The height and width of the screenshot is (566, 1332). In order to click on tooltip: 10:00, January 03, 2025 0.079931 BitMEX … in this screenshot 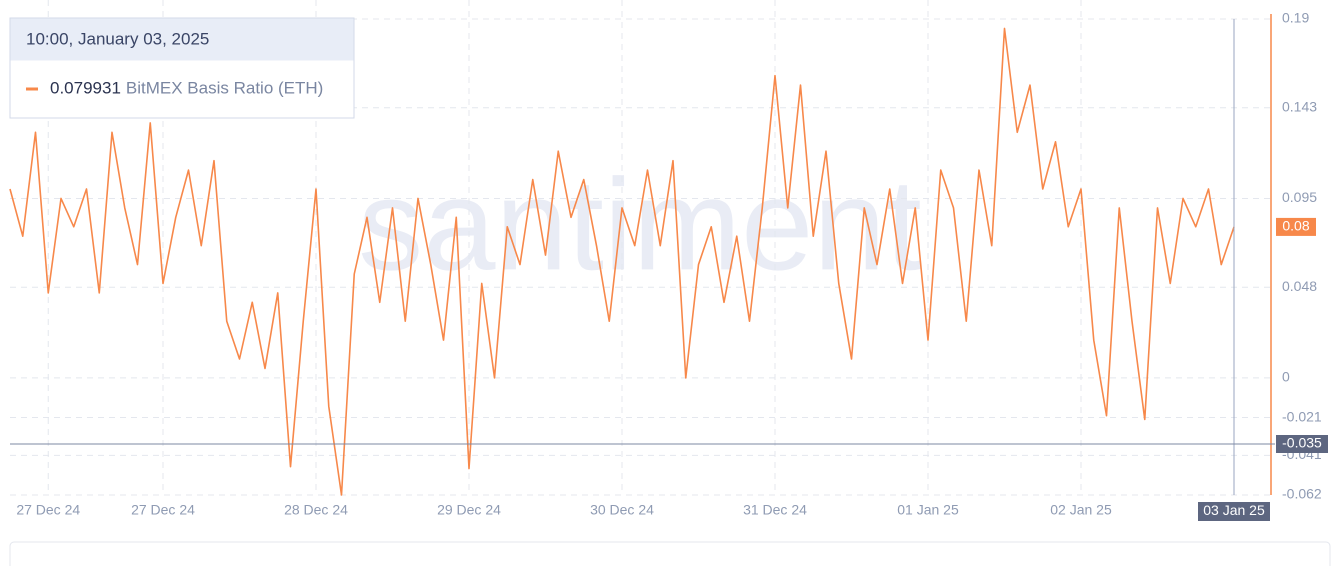, I will do `click(182, 68)`.